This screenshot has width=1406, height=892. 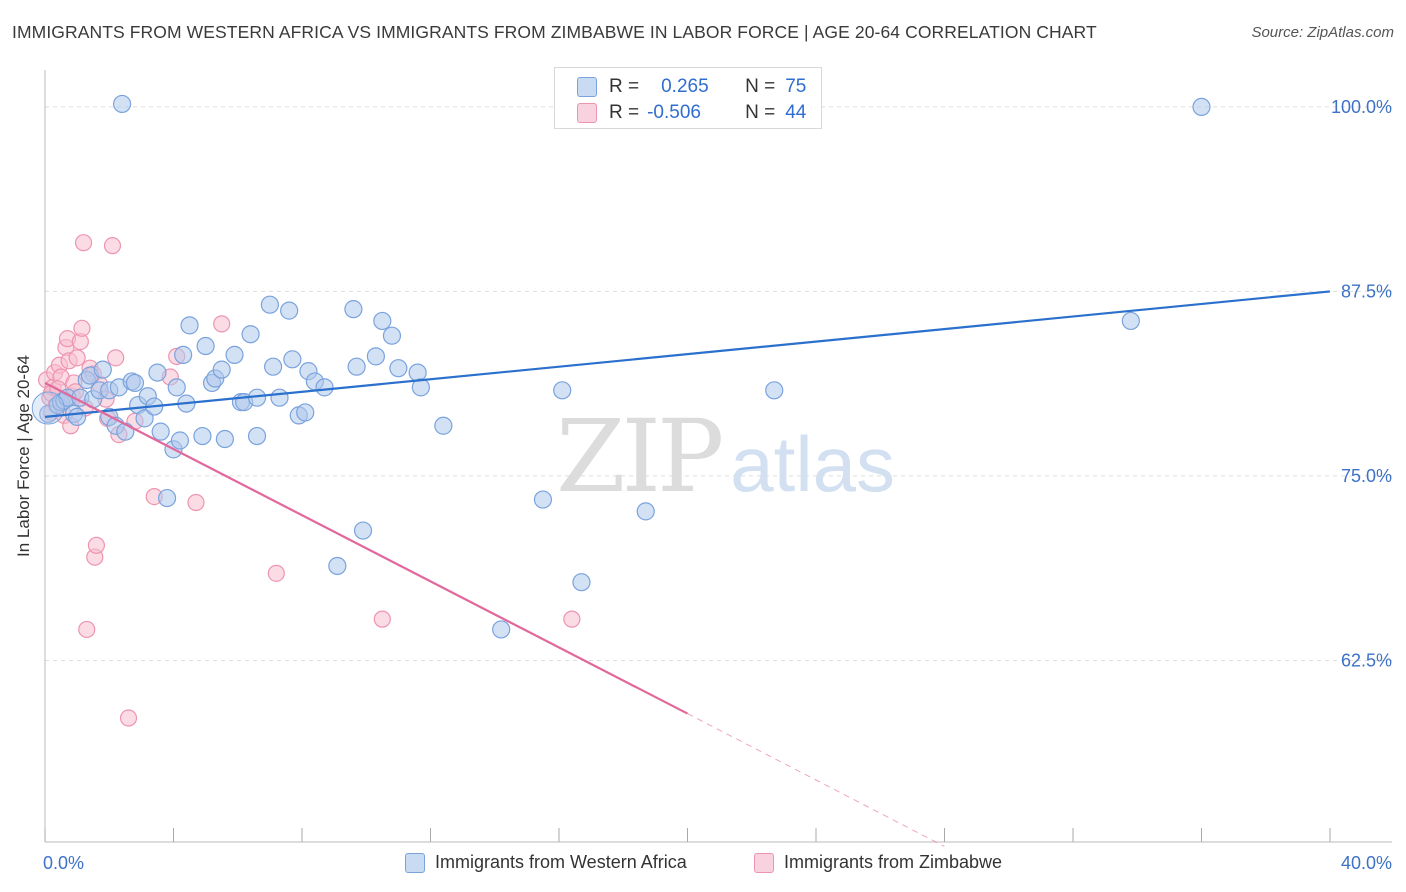 What do you see at coordinates (796, 112) in the screenshot?
I see `n-value: 44` at bounding box center [796, 112].